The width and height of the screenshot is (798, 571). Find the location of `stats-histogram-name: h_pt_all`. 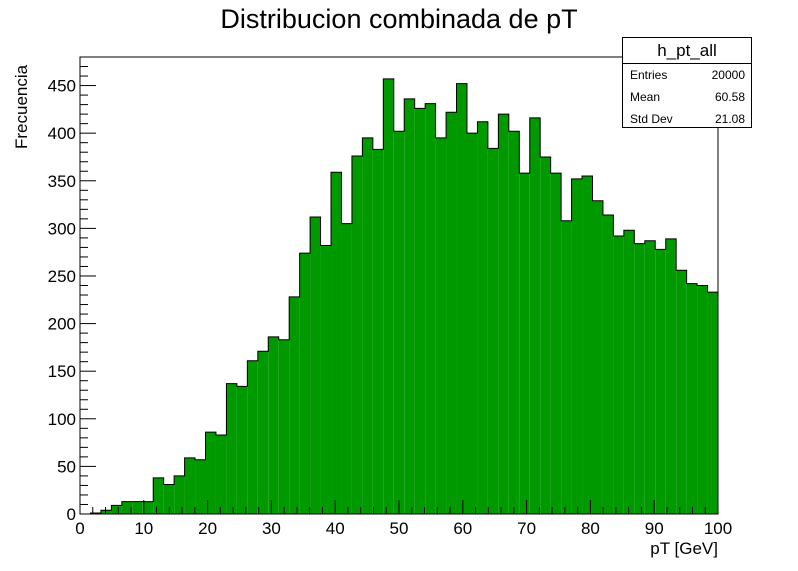

stats-histogram-name: h_pt_all is located at coordinates (687, 51).